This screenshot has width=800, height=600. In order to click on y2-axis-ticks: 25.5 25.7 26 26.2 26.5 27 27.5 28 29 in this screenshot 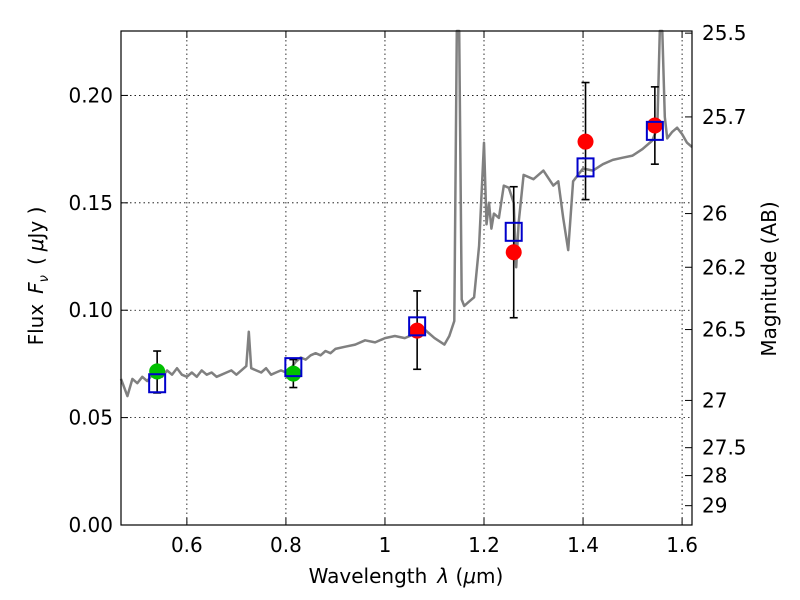, I will do `click(716, 269)`.